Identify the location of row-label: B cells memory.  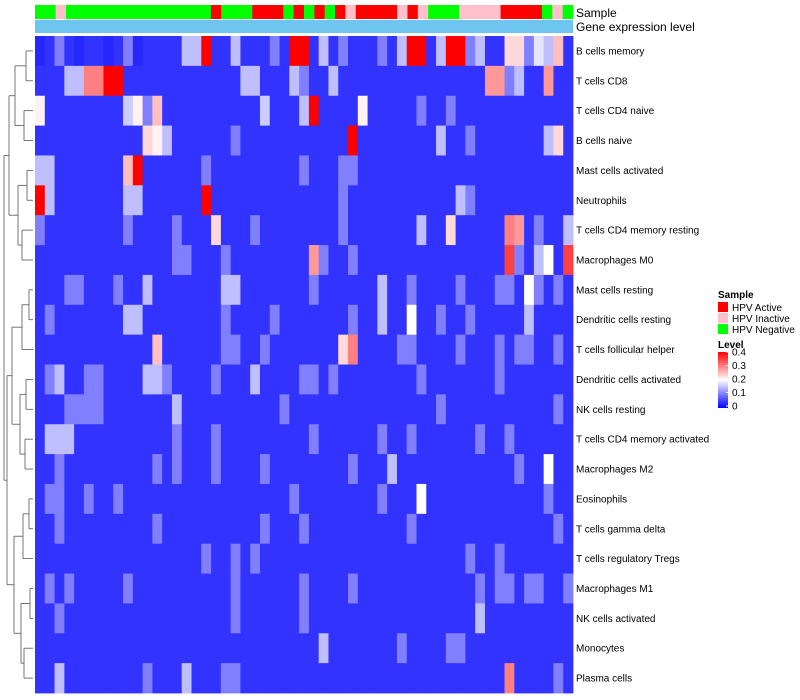
(610, 51).